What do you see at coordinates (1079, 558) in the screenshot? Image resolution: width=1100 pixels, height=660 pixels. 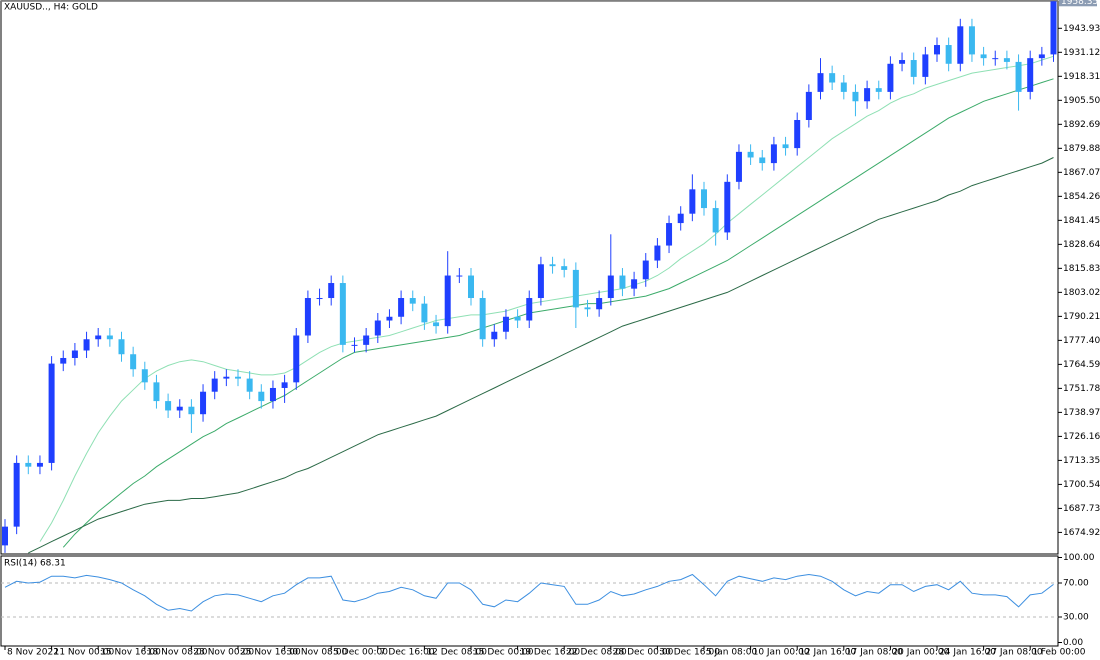 I see `y-tick-label: 100.00` at bounding box center [1079, 558].